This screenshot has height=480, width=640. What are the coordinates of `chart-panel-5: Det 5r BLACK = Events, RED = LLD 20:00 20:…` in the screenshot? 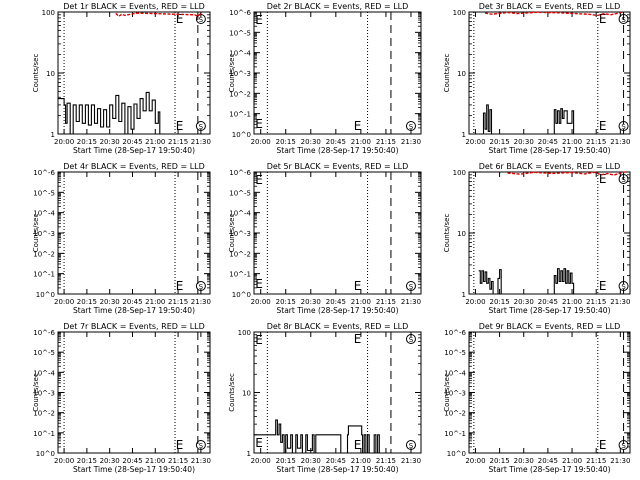 It's located at (325, 238).